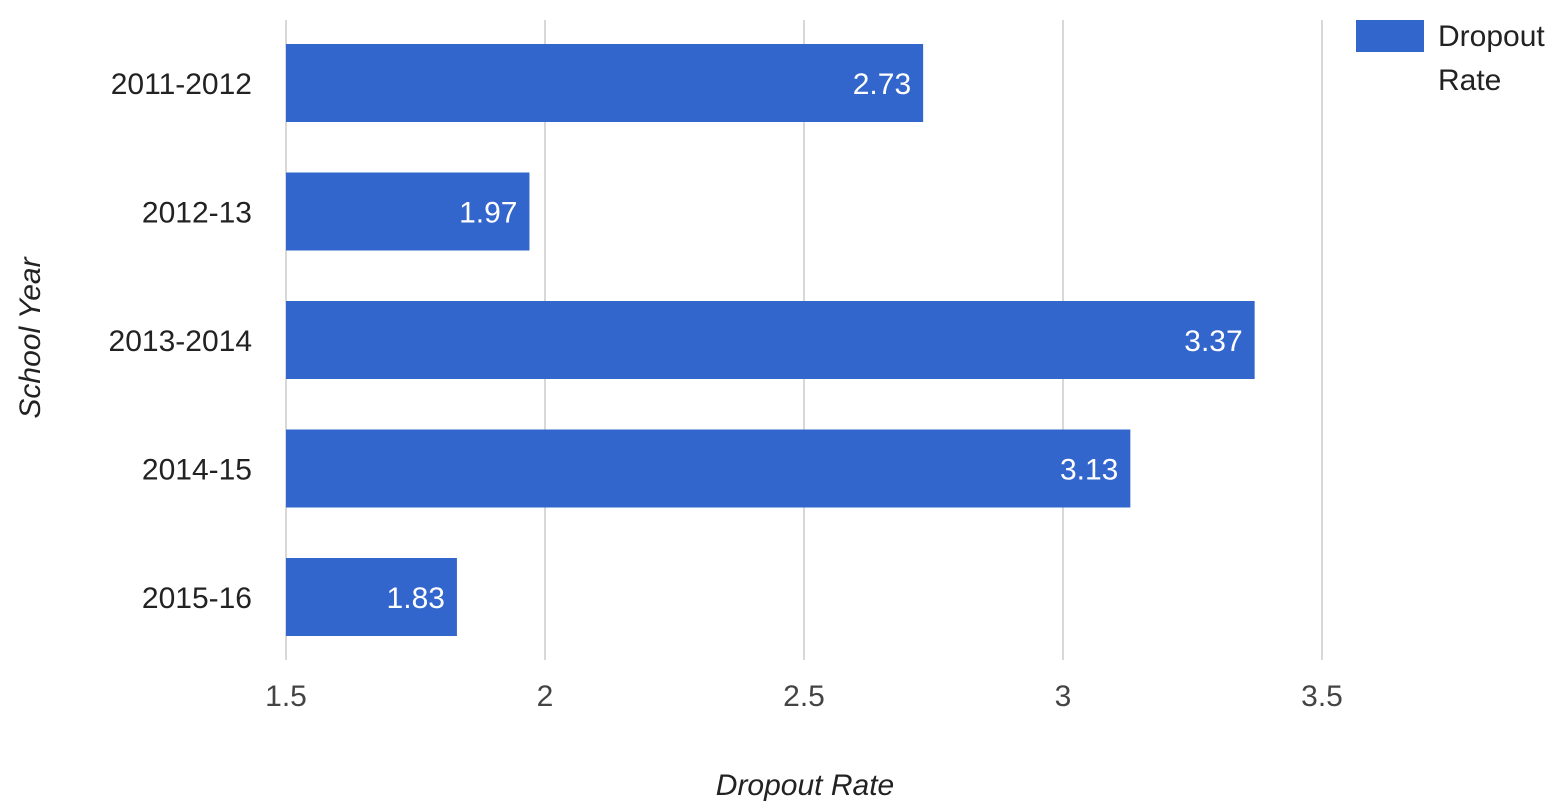  What do you see at coordinates (416, 598) in the screenshot?
I see `data-label: 1.83` at bounding box center [416, 598].